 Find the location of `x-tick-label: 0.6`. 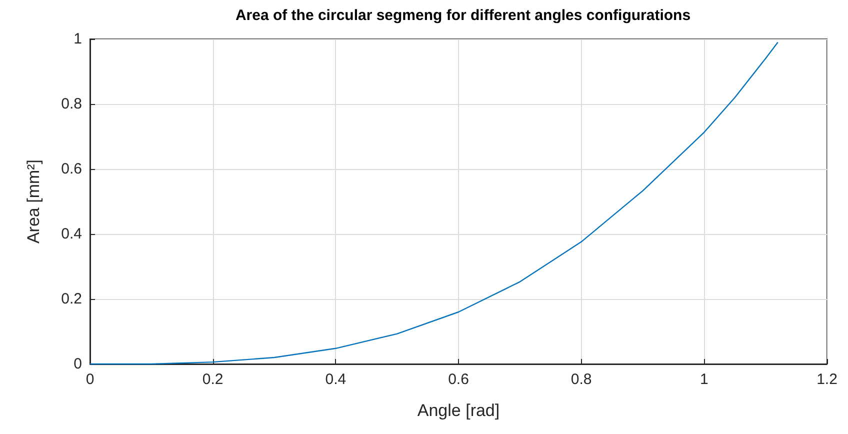

x-tick-label: 0.6 is located at coordinates (458, 379).